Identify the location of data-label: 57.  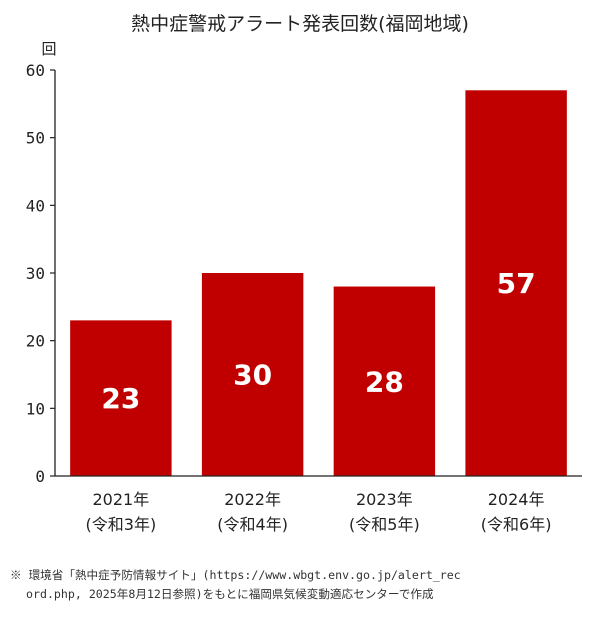
(516, 283).